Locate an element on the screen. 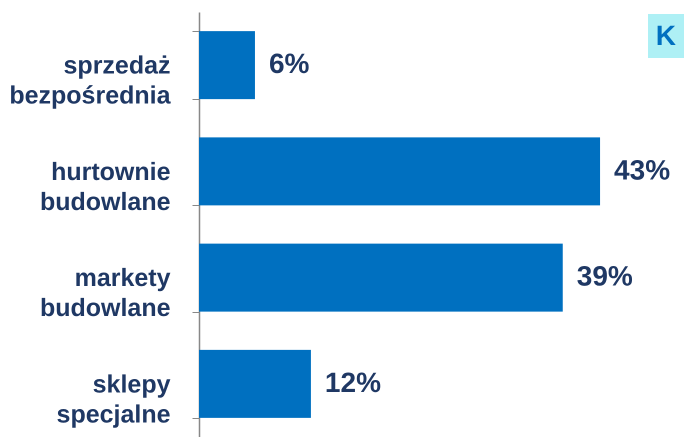 This screenshot has height=437, width=684. y-tick-label: sprzedaż bezpośrednia is located at coordinates (90, 81).